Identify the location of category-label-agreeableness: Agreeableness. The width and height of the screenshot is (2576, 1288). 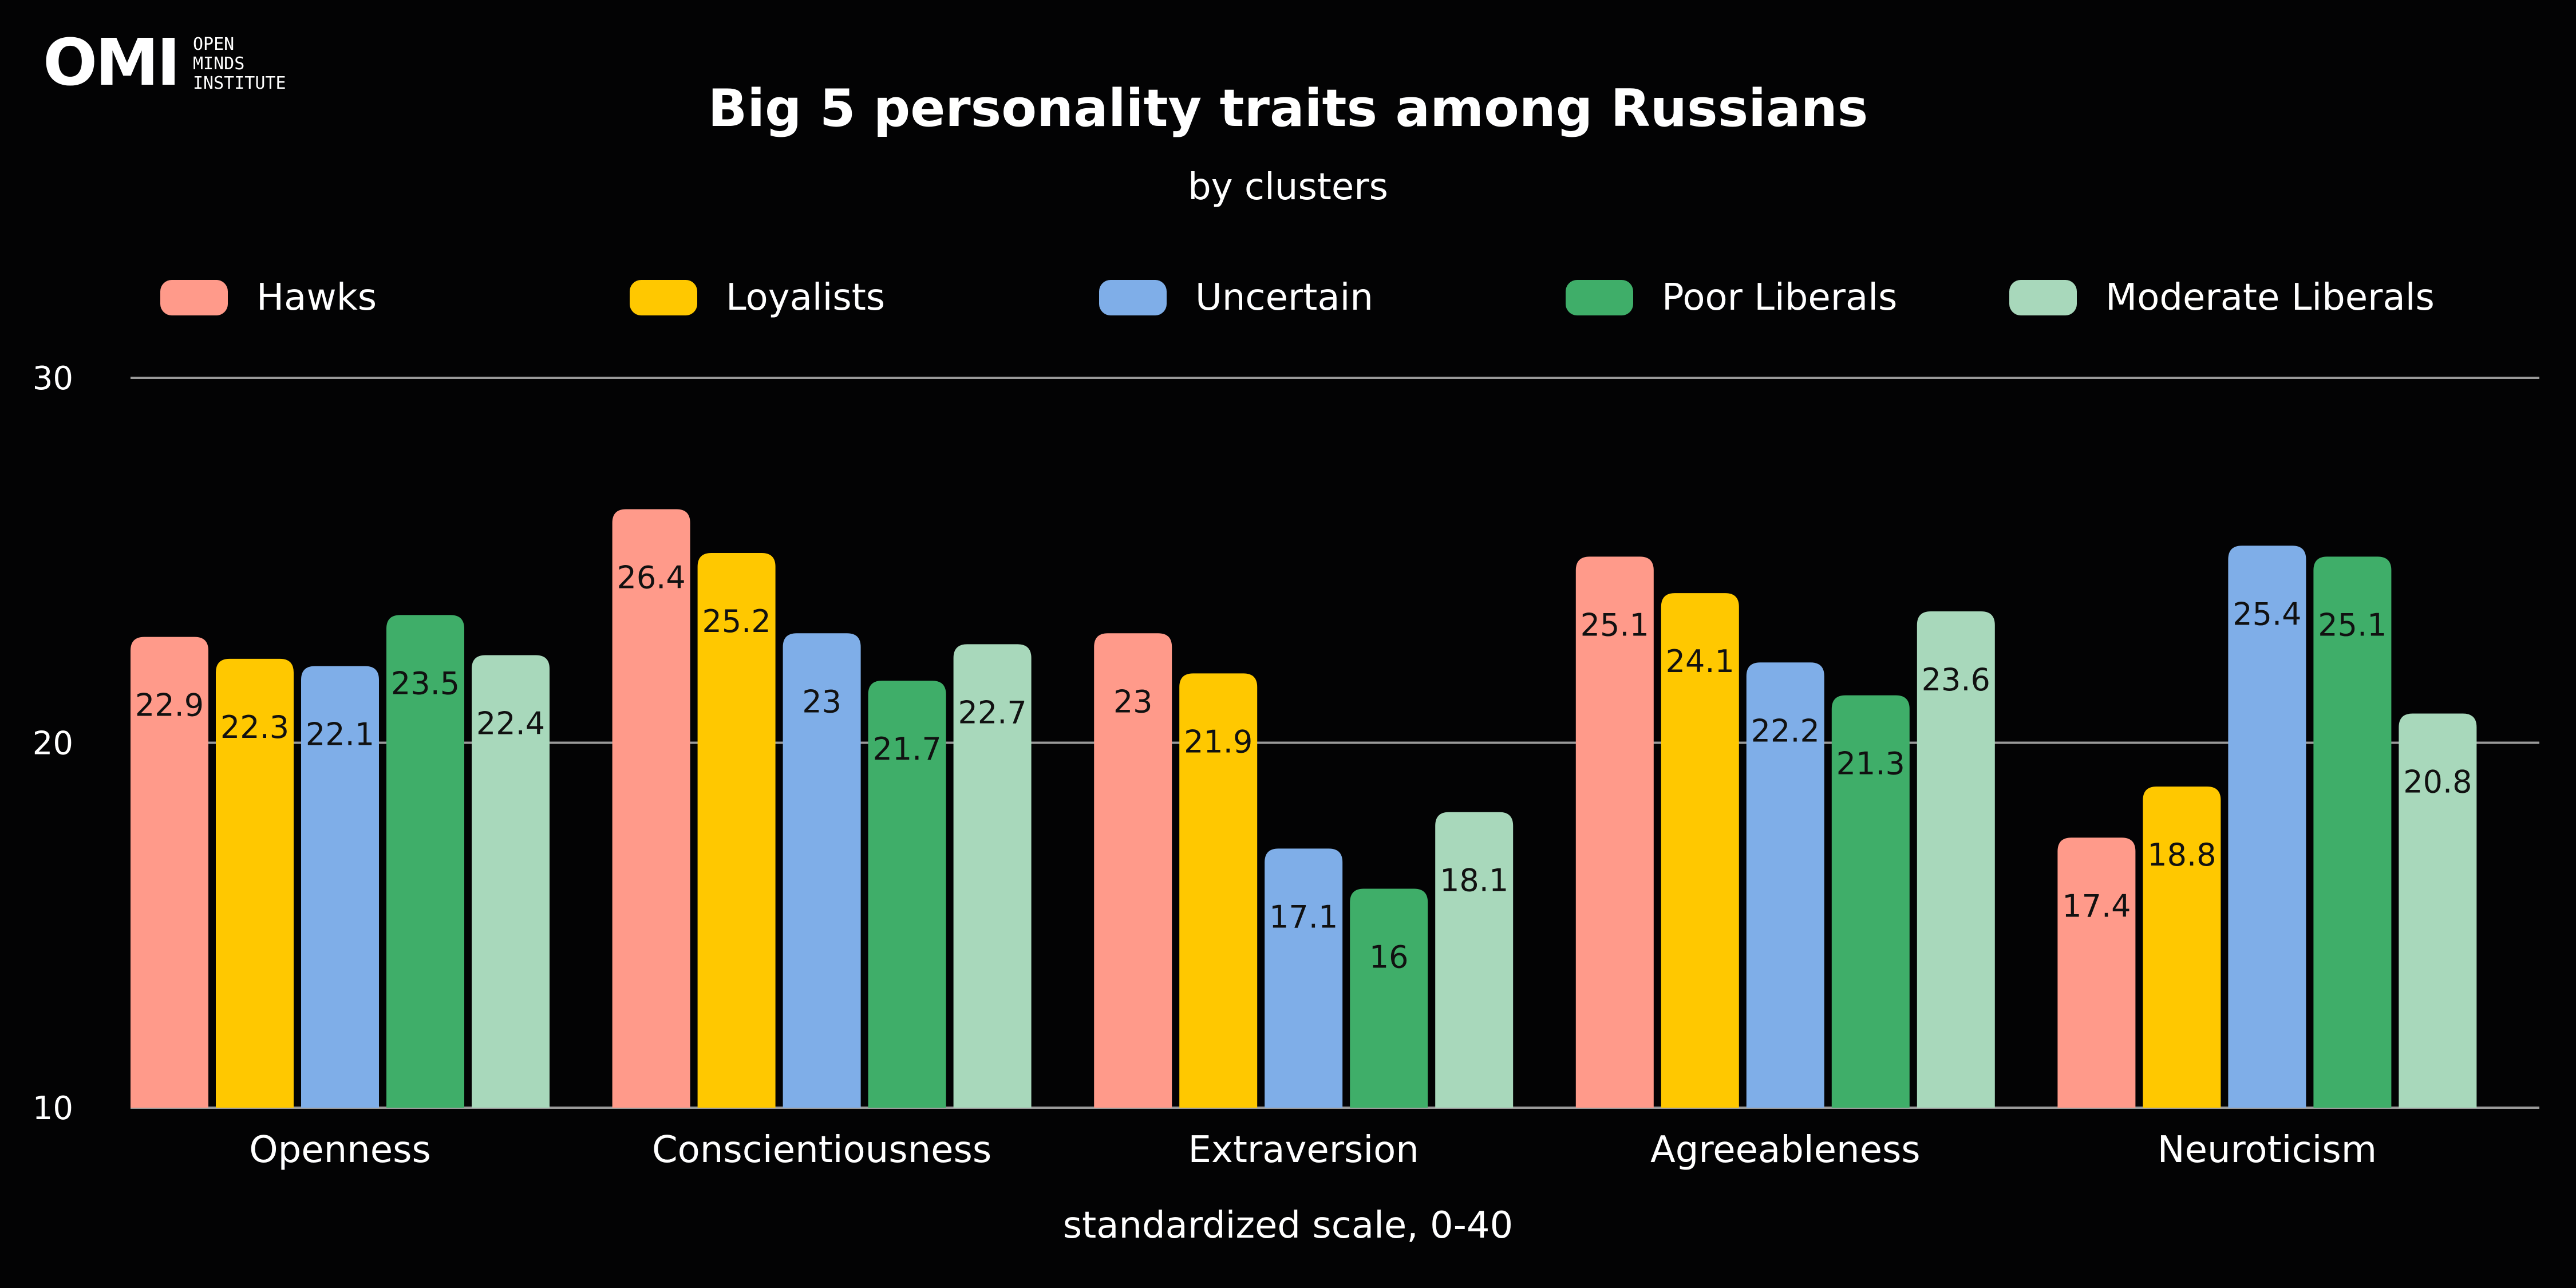
(1785, 1150).